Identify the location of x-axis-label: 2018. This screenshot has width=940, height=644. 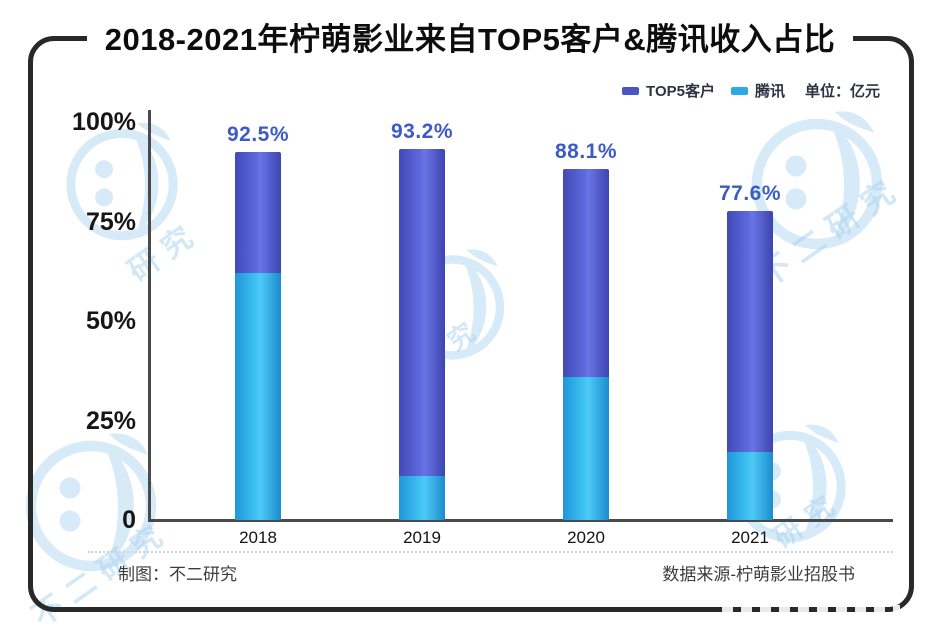
(258, 537).